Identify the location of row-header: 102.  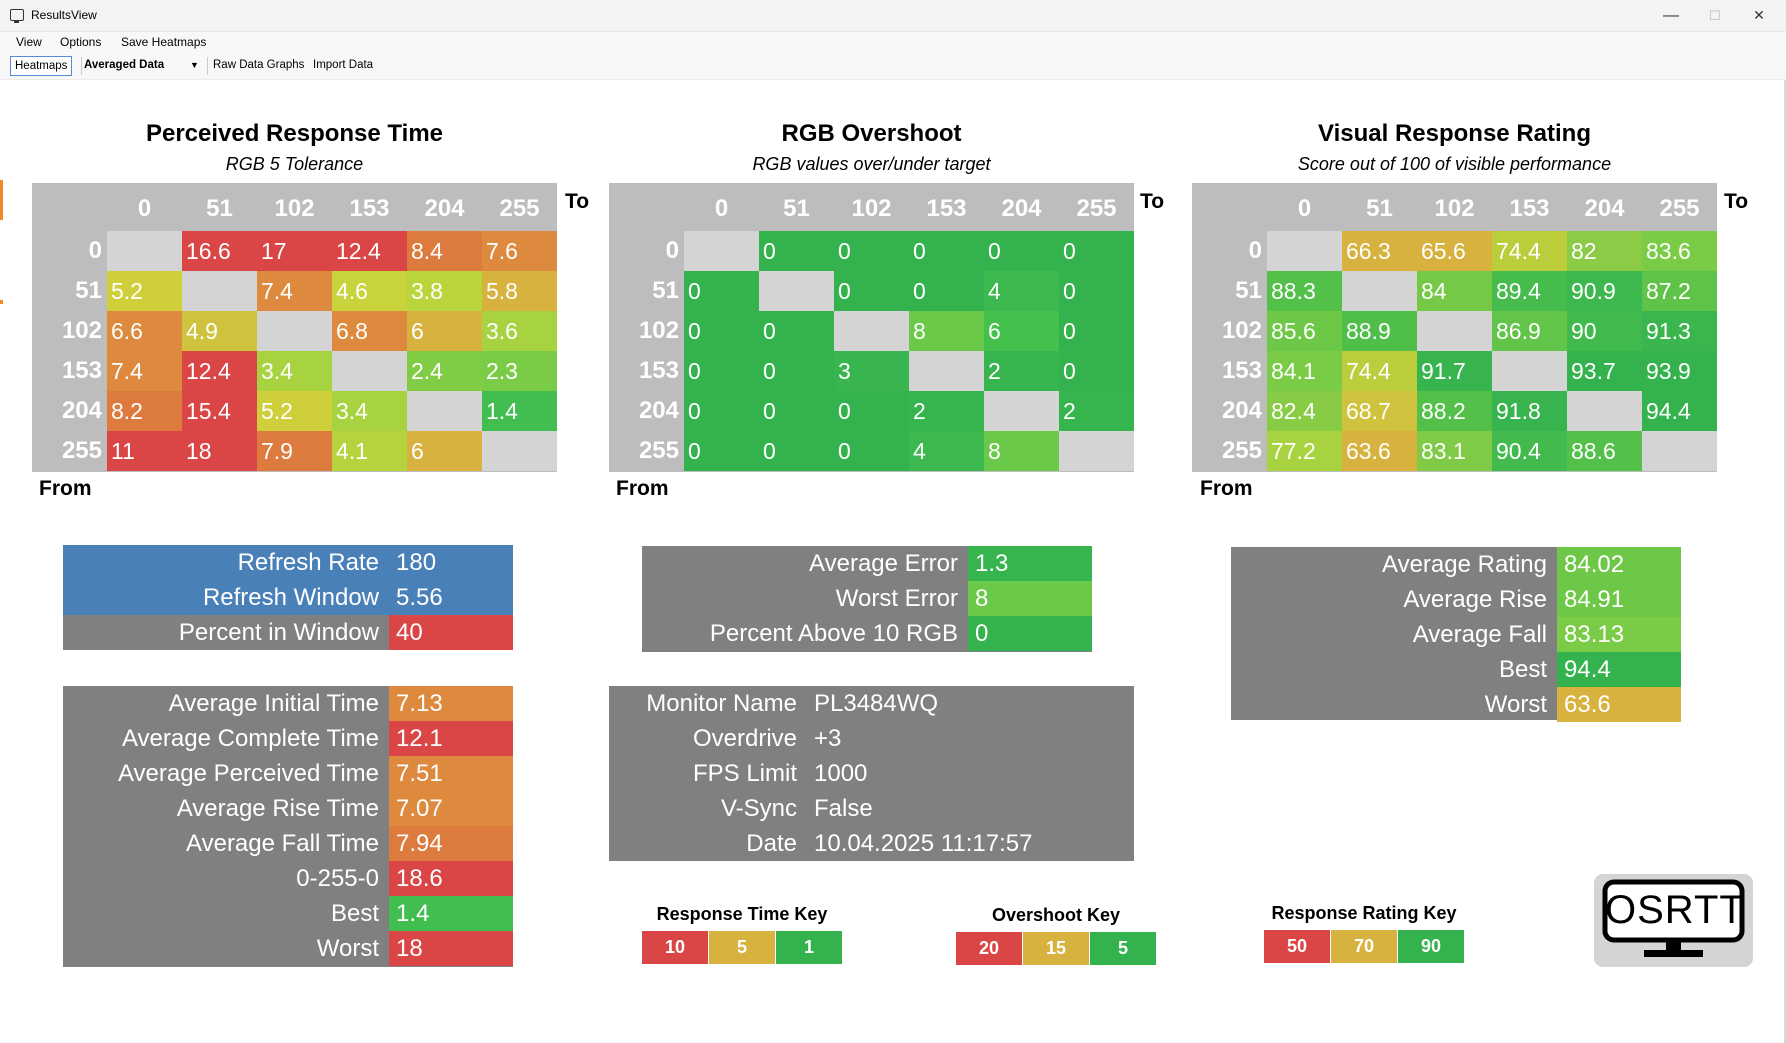
(81, 330).